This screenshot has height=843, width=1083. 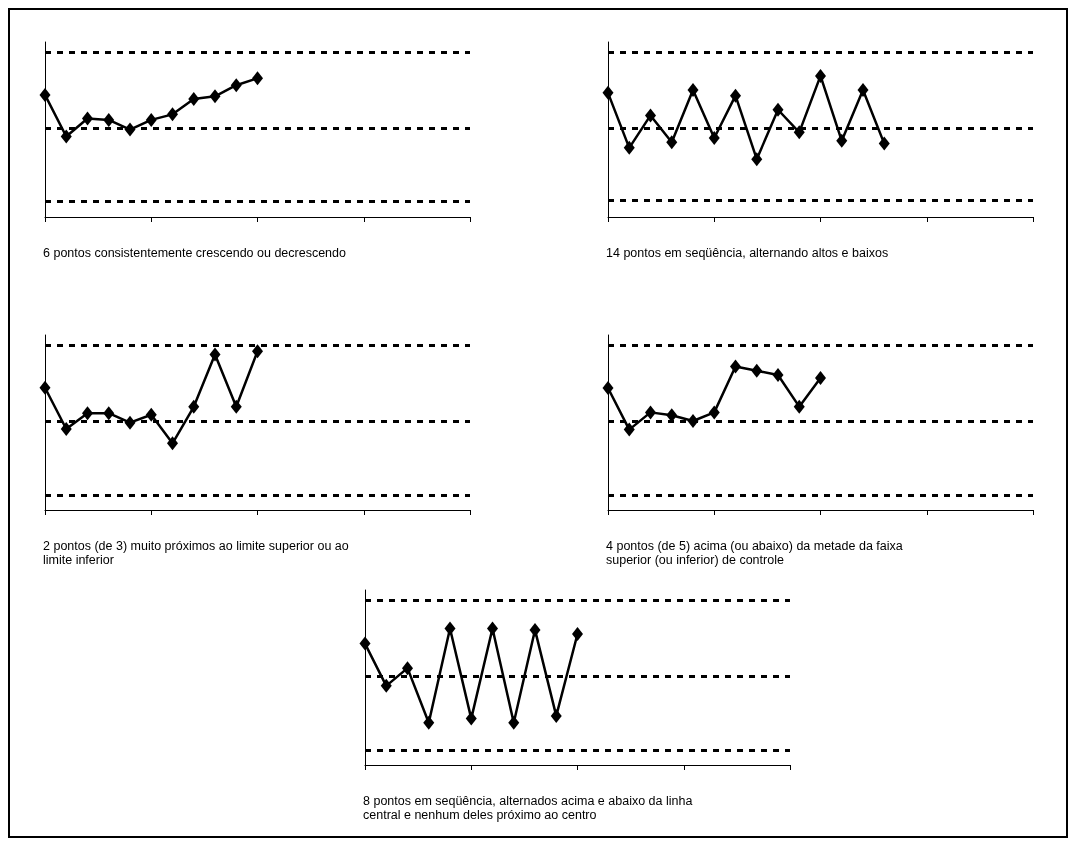 What do you see at coordinates (196, 553) in the screenshot?
I see `text: 2 pontos (de 3) muito próximos ao limite superior ou ao limite inferior` at bounding box center [196, 553].